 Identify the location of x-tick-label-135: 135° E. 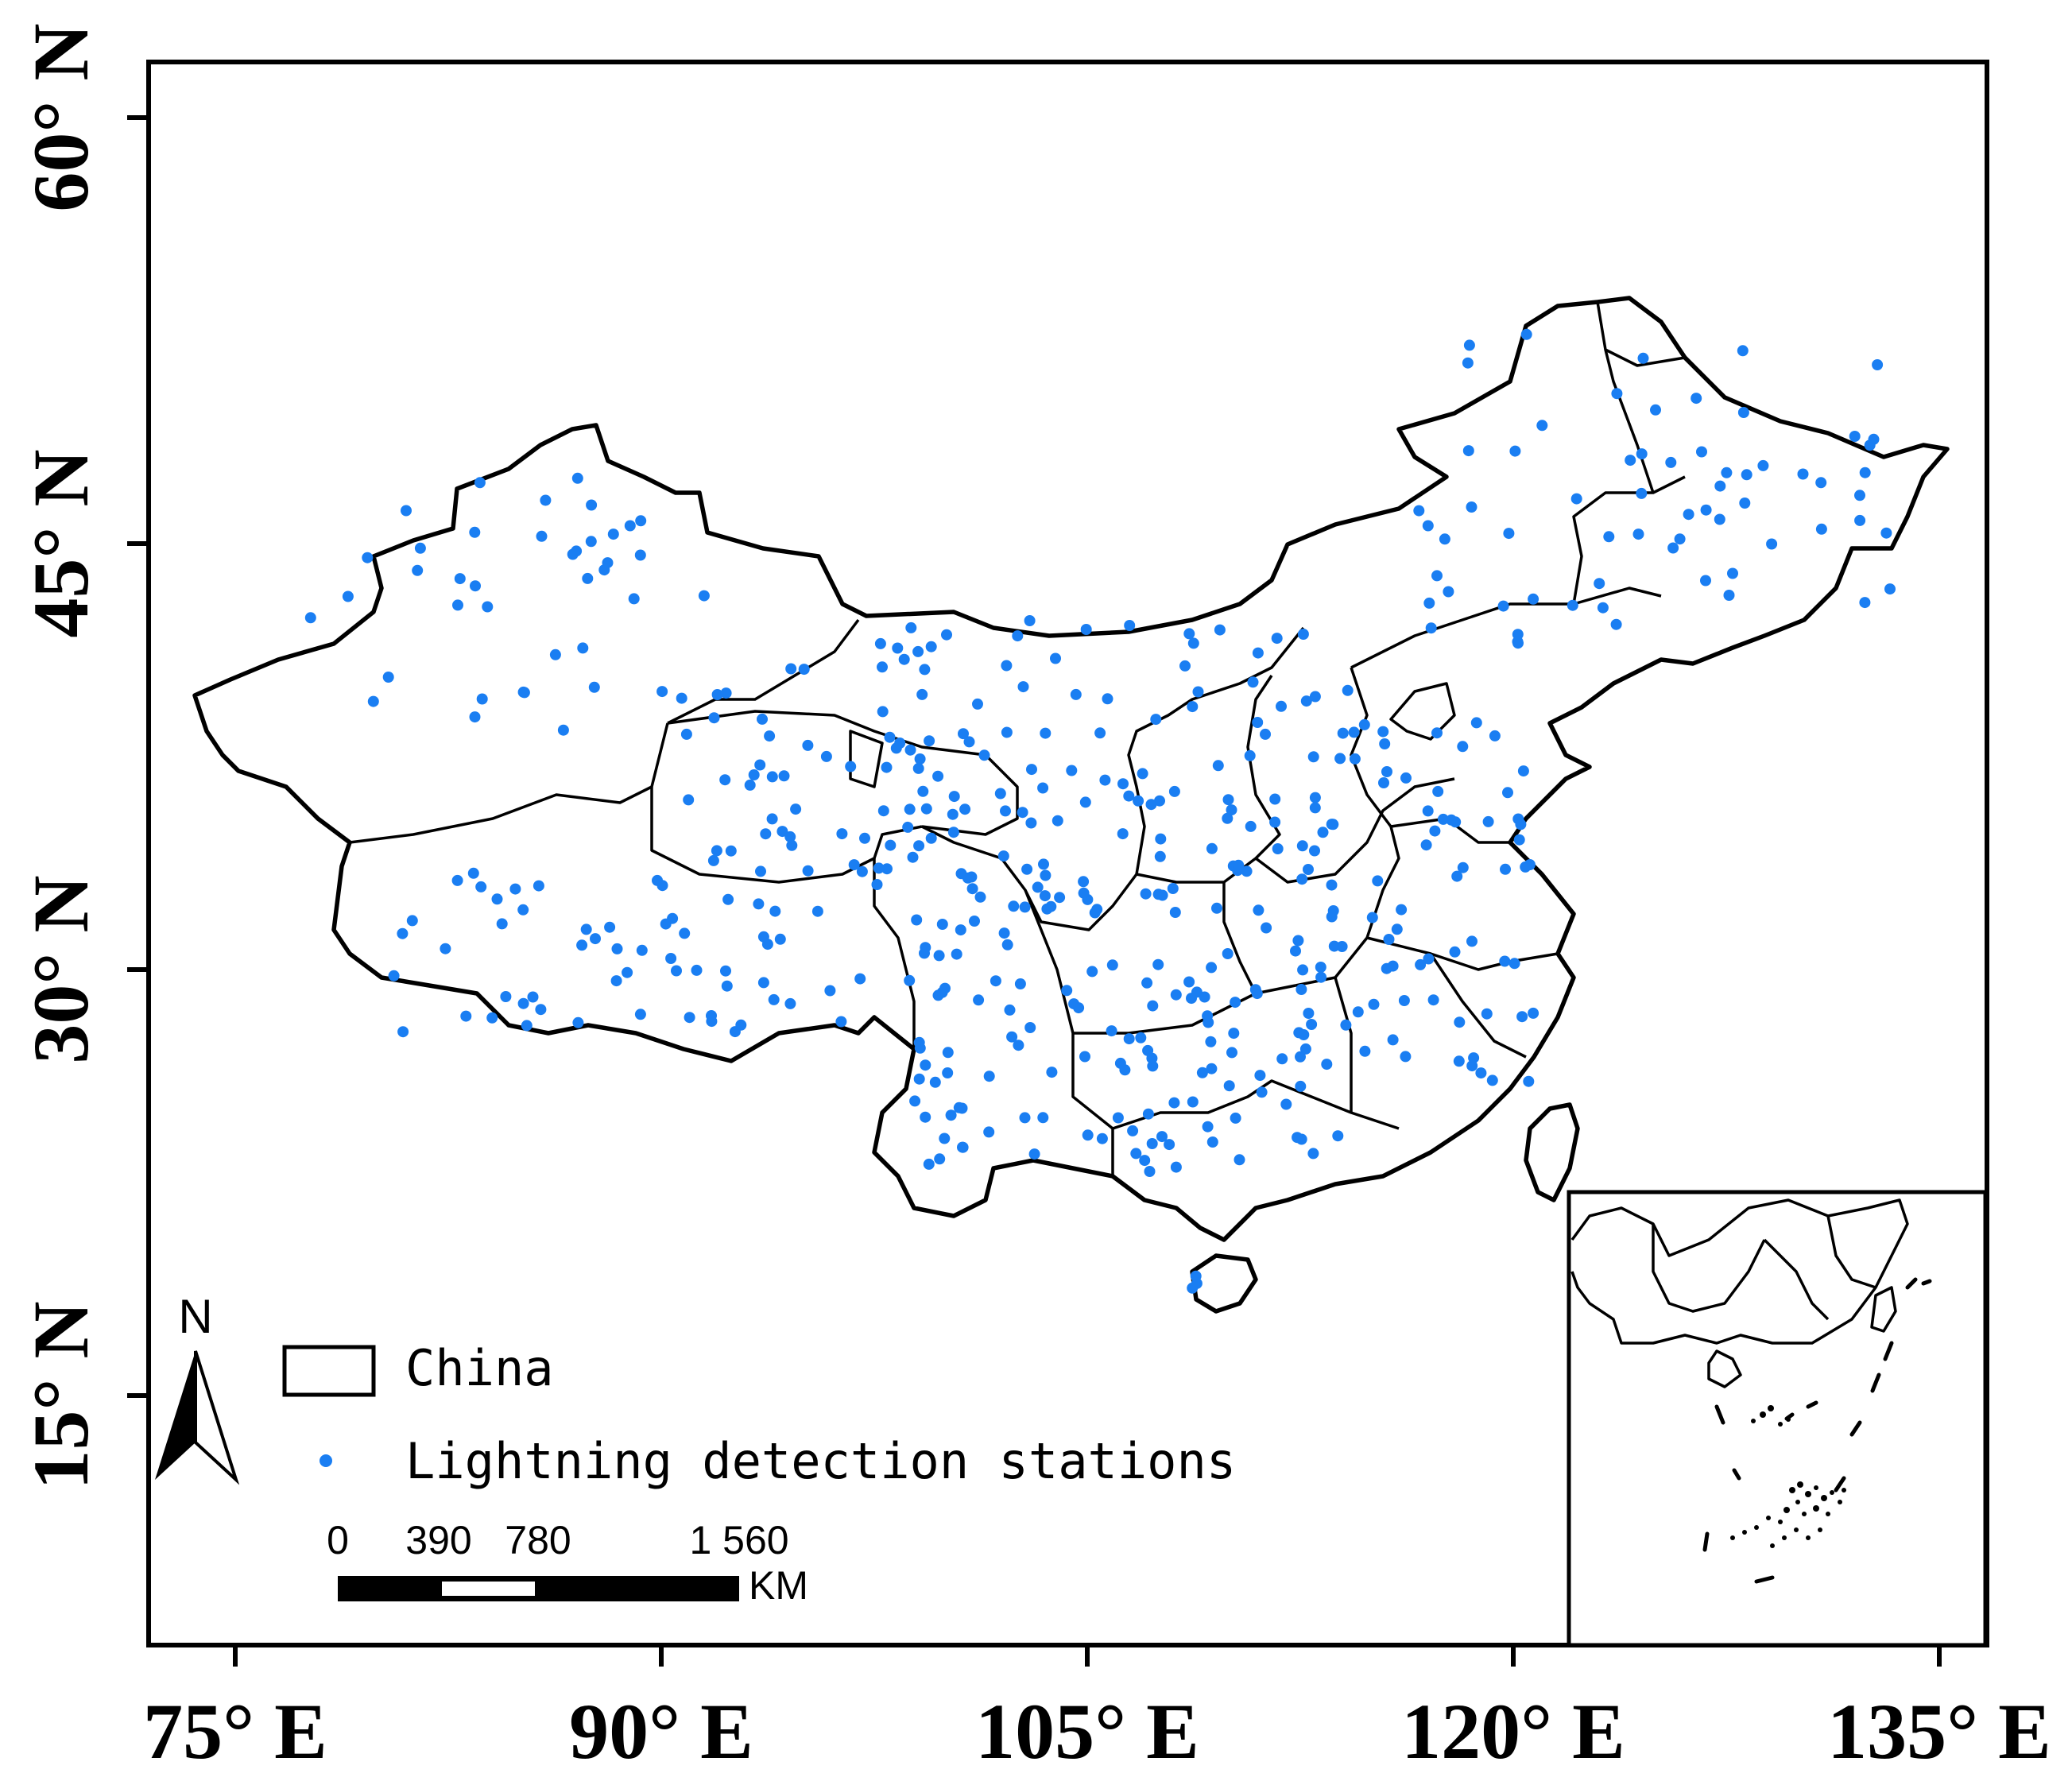
(1939, 1731).